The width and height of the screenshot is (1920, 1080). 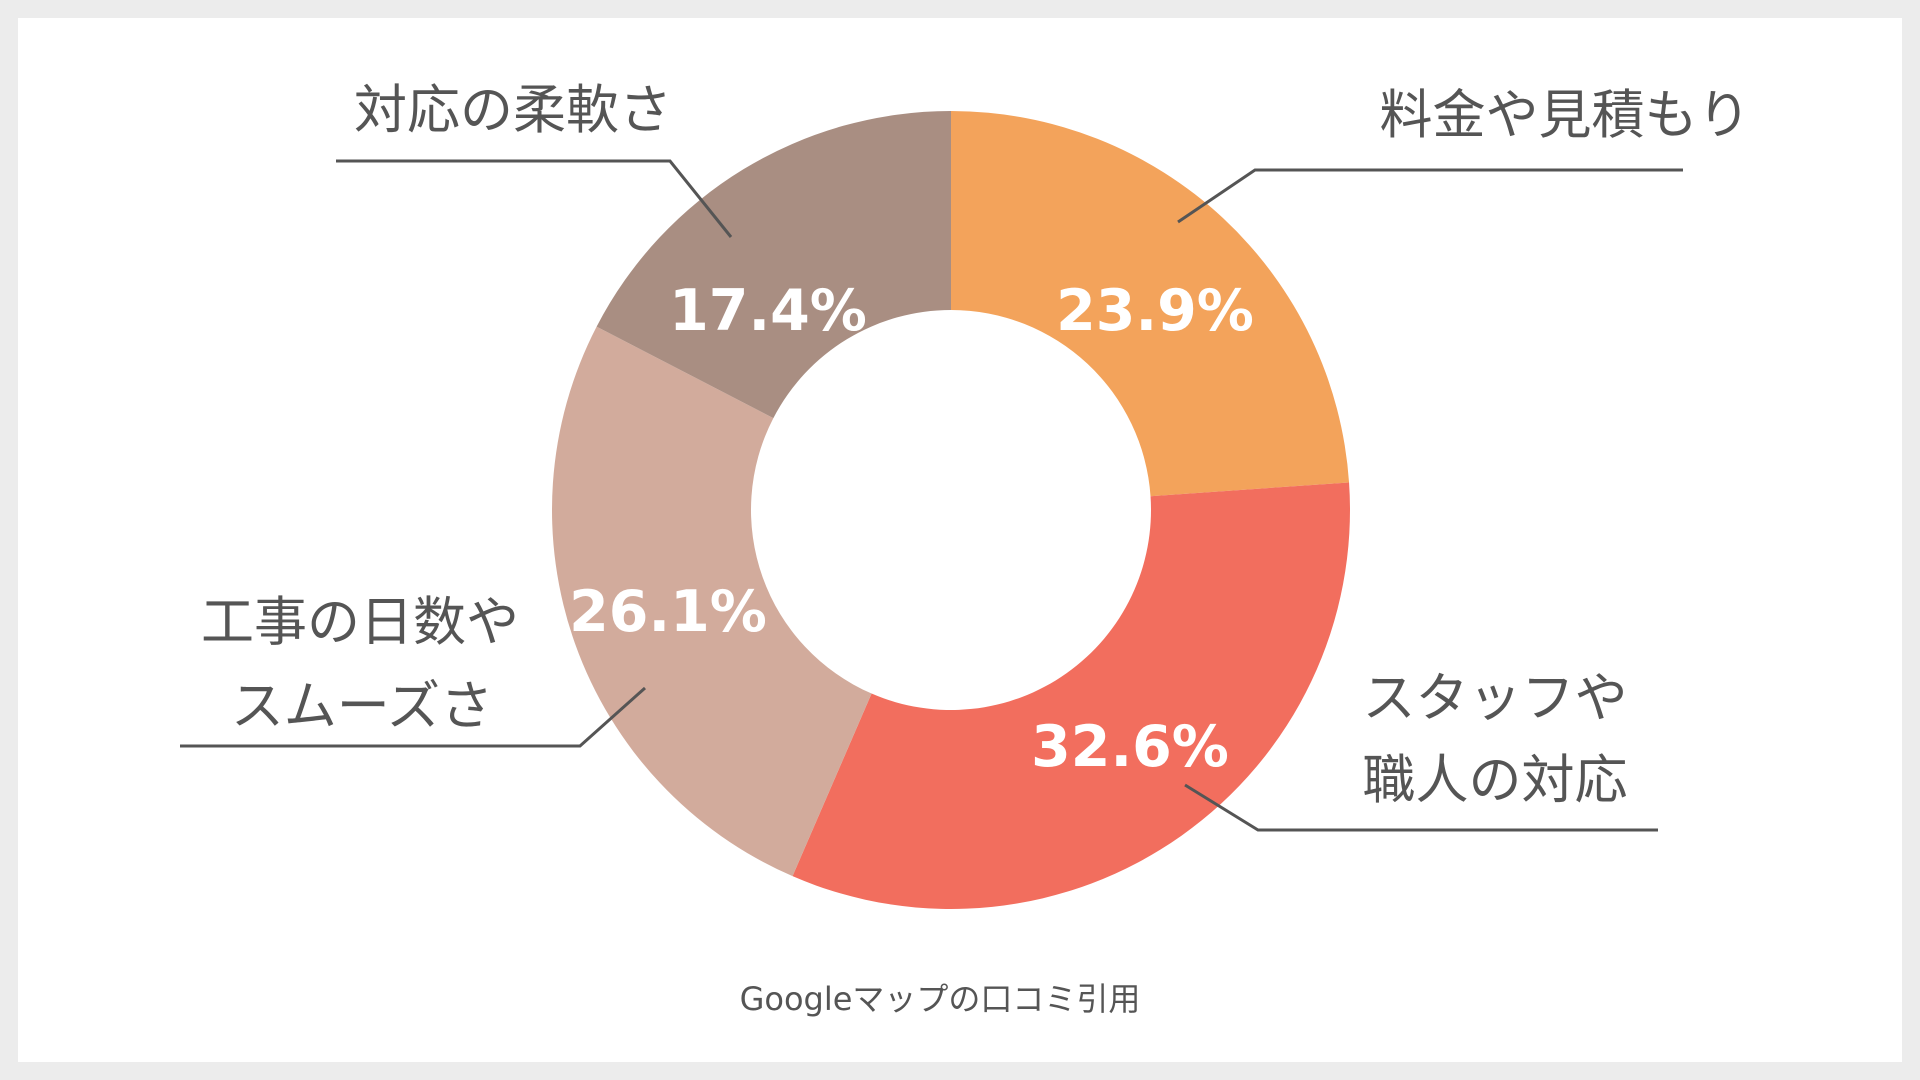 I want to click on slice-value-label: 32.6%, so click(x=1130, y=747).